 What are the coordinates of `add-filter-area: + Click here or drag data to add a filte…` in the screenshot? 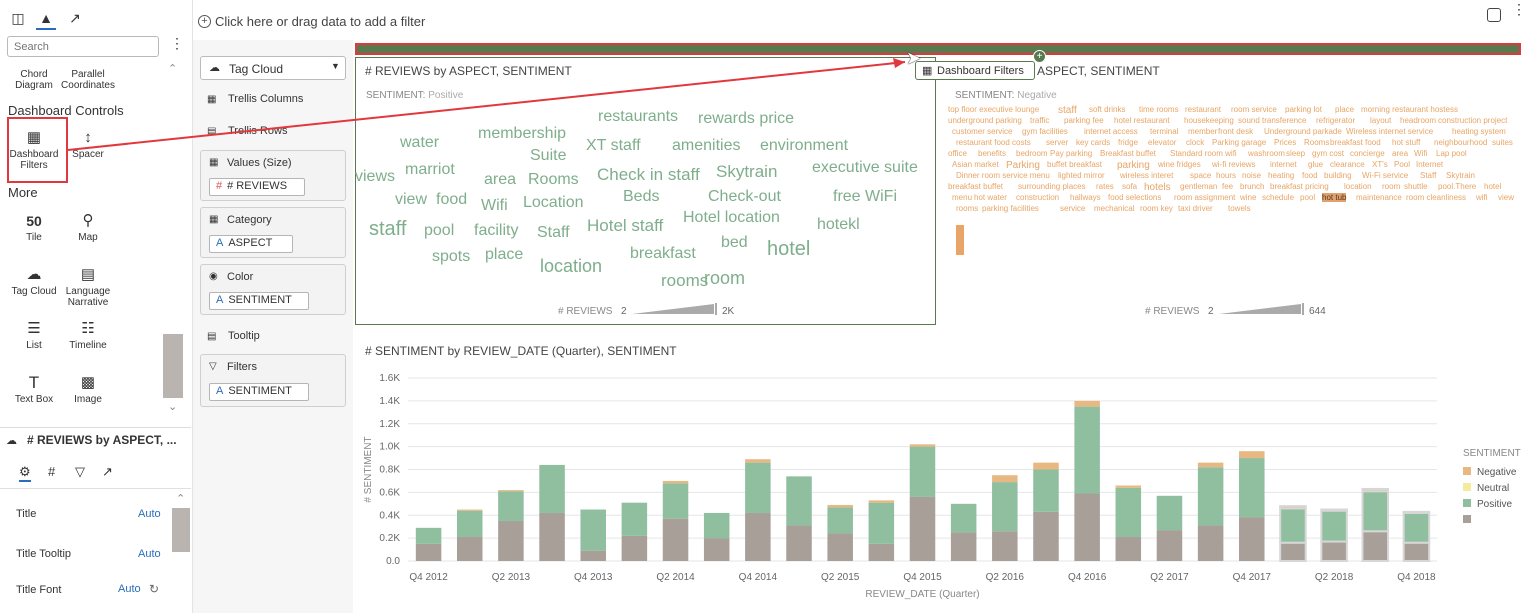 It's located at (647, 23).